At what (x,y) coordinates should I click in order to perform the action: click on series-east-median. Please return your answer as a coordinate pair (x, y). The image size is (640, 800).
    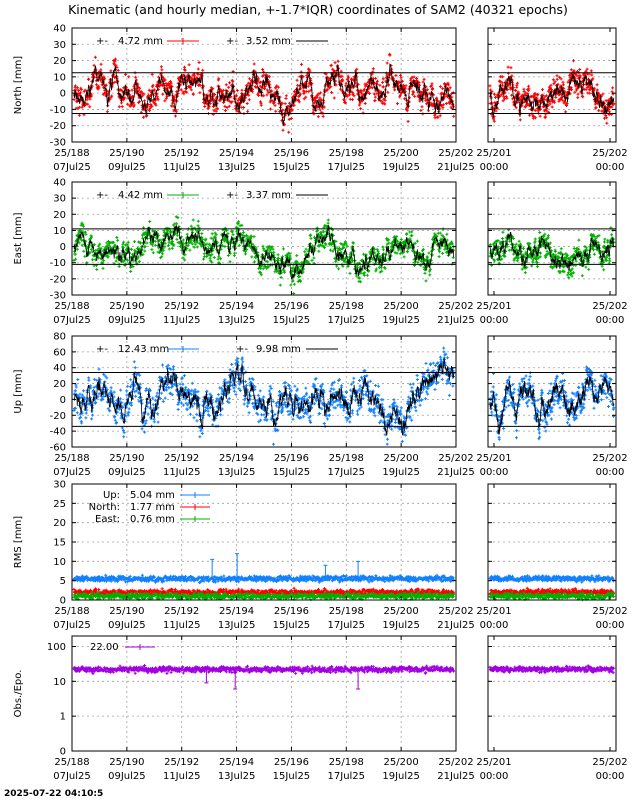
    Looking at the image, I should click on (552, 251).